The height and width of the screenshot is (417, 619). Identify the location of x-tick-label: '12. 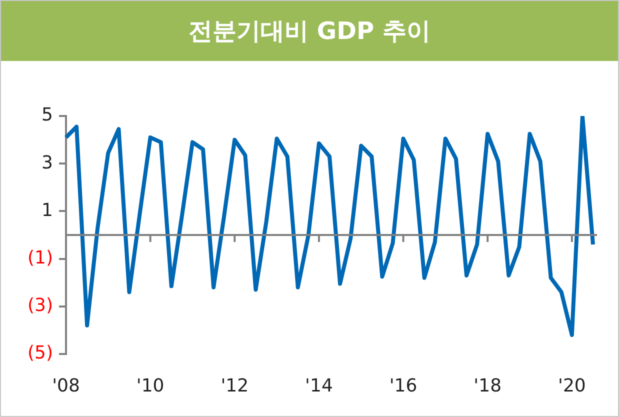
(234, 385).